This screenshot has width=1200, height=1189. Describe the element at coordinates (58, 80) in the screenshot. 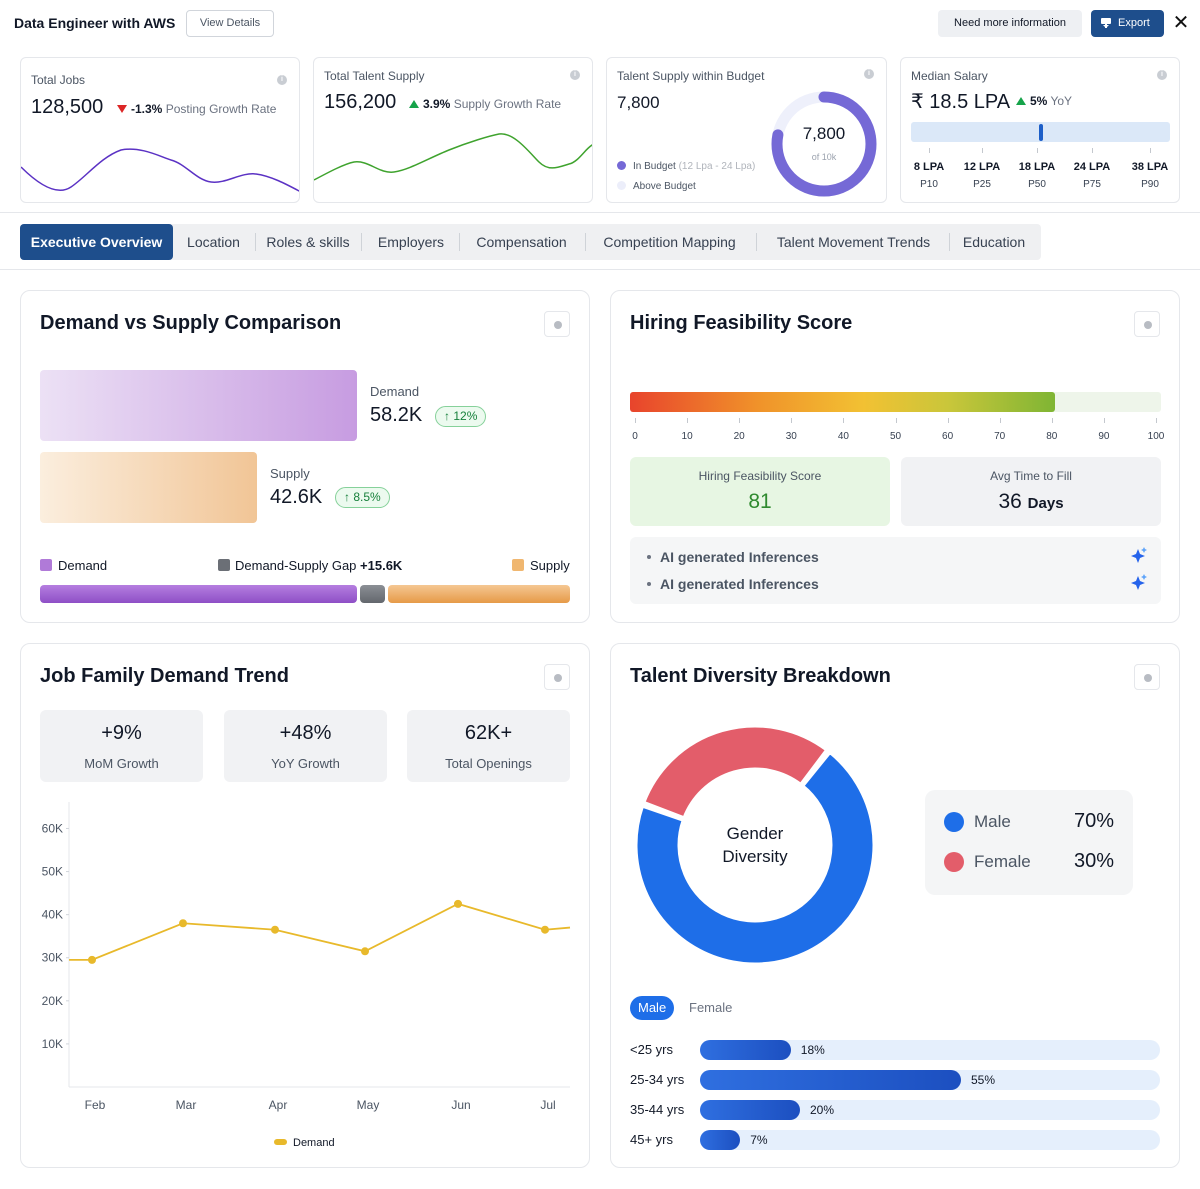

I see `kpi-label: Total Jobs` at that location.